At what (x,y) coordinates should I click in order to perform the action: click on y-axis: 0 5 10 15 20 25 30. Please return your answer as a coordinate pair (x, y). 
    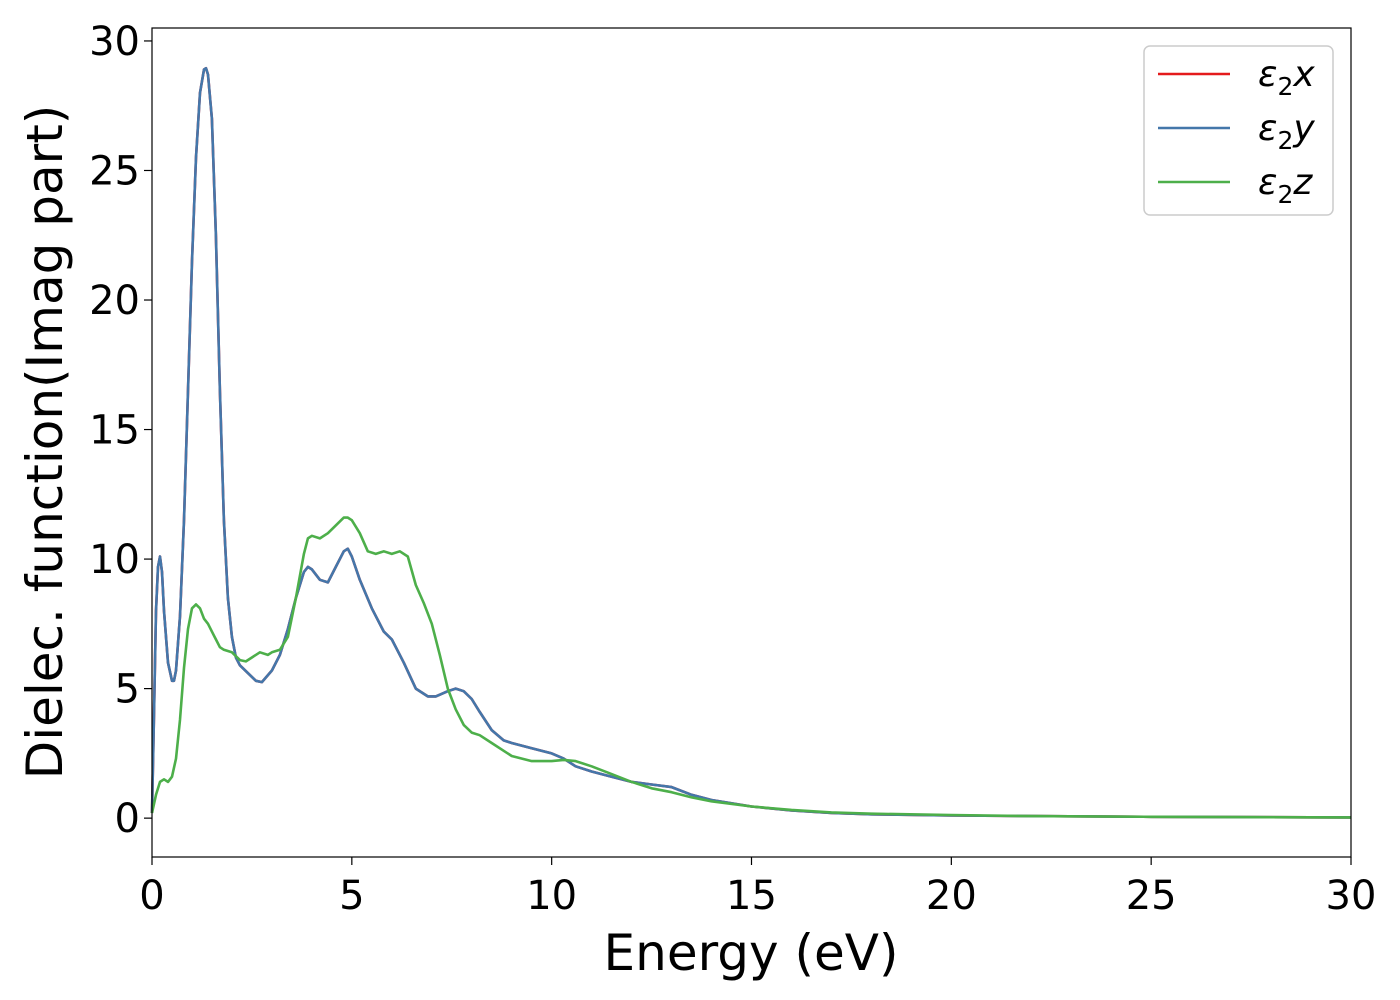
    Looking at the image, I should click on (120, 430).